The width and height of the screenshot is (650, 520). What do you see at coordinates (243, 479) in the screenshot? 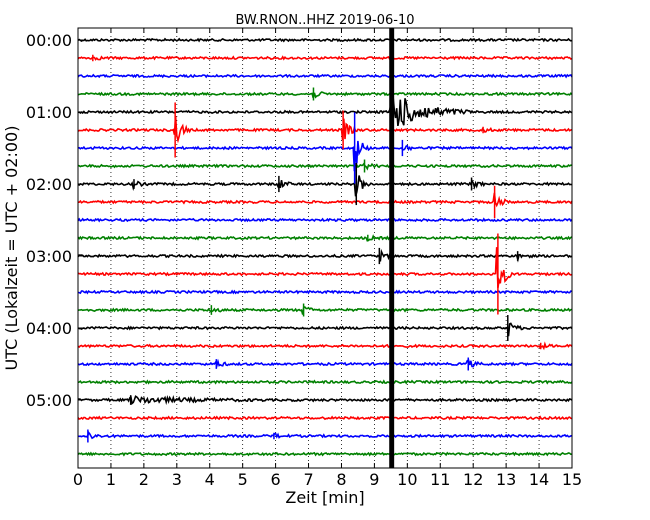
I see `x-tick-label: 5` at bounding box center [243, 479].